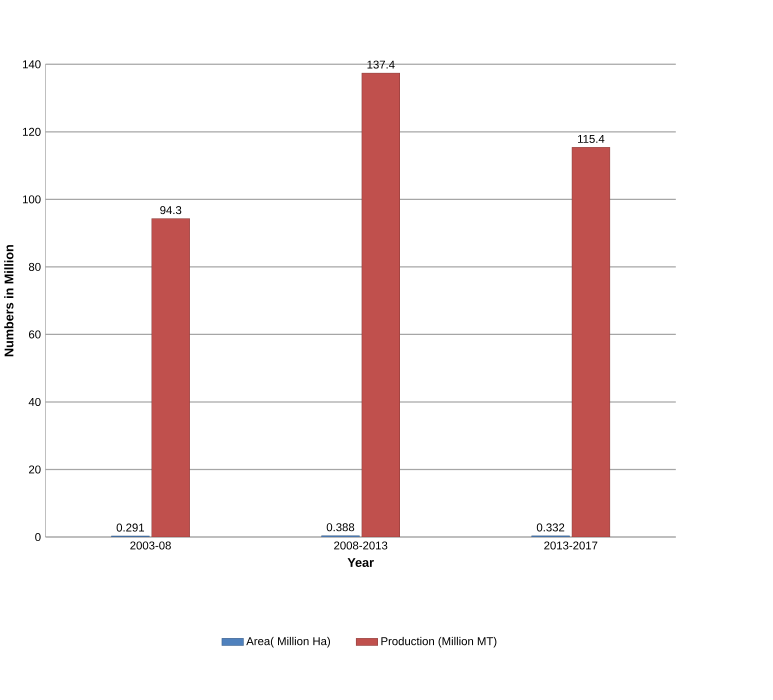 This screenshot has height=700, width=773. What do you see at coordinates (591, 139) in the screenshot?
I see `data-label: 115.4` at bounding box center [591, 139].